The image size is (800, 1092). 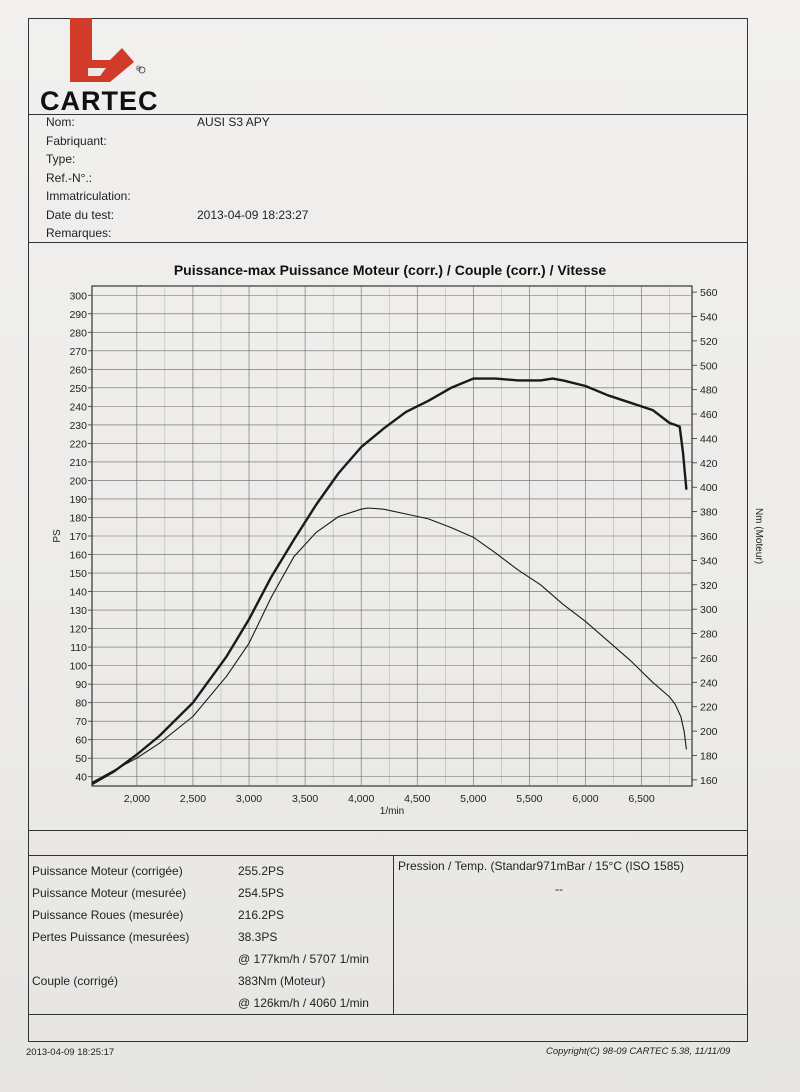 I want to click on result-value: 216.2PS, so click(x=261, y=915).